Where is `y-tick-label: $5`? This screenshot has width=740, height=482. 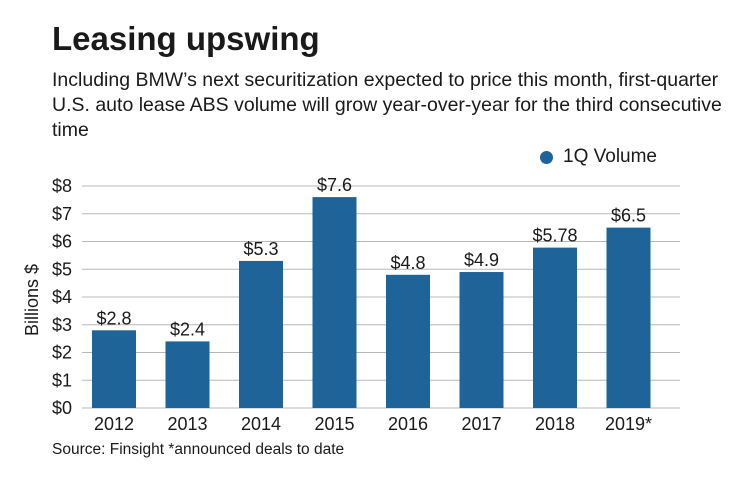 y-tick-label: $5 is located at coordinates (62, 269).